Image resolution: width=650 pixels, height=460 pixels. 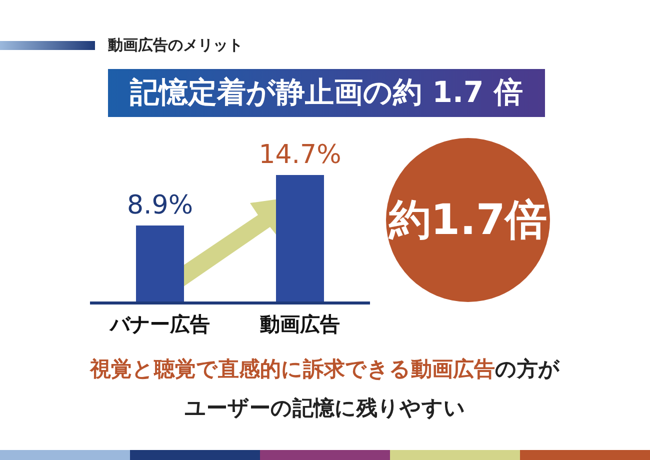 I want to click on data-label: 8.9%, so click(x=160, y=205).